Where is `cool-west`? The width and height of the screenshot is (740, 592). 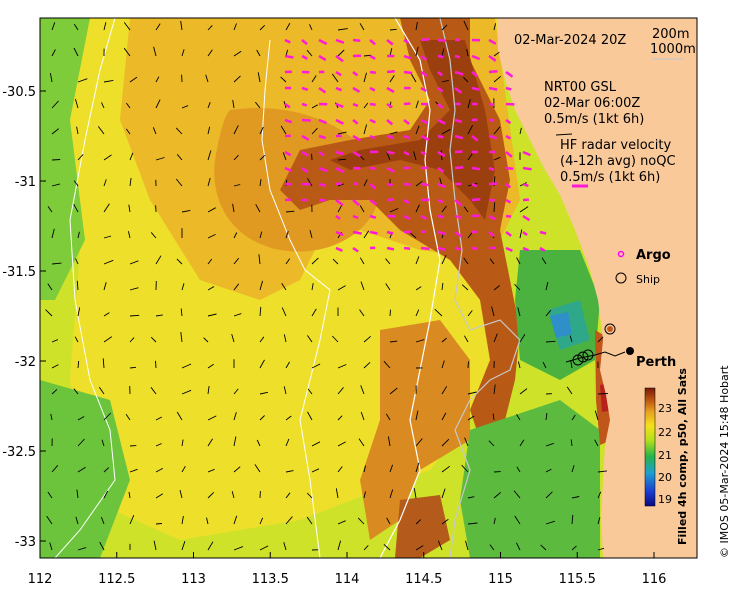 cool-west is located at coordinates (65, 159).